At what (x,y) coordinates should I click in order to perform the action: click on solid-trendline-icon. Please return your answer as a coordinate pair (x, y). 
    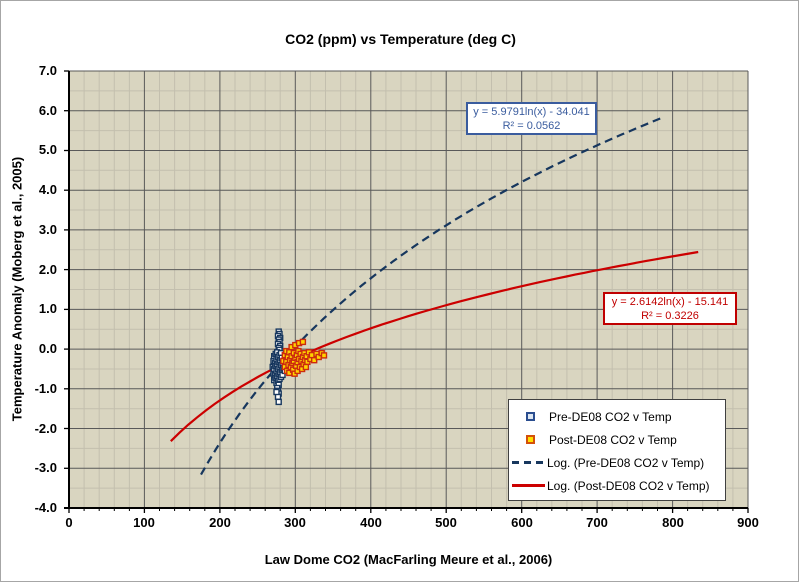
    Looking at the image, I should click on (528, 485).